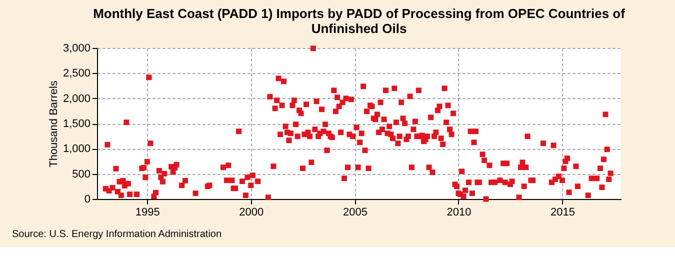  What do you see at coordinates (76, 98) in the screenshot?
I see `y-tick-label: 2,000` at bounding box center [76, 98].